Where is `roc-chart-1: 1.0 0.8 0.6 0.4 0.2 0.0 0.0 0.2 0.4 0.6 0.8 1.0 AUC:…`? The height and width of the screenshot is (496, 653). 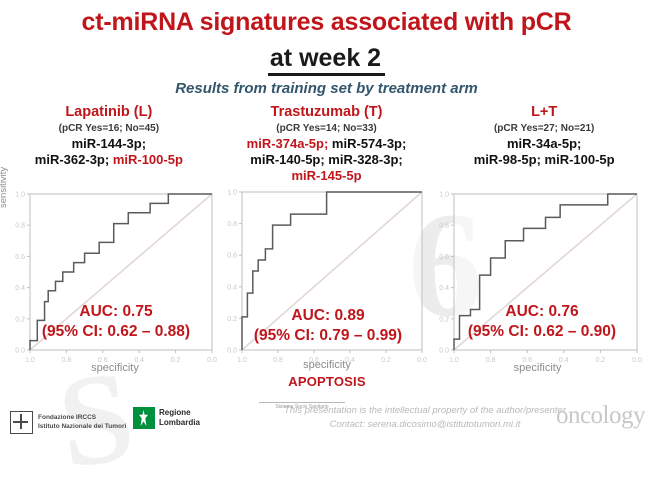
roc-chart-1: 1.0 0.8 0.6 0.4 0.2 0.0 0.0 0.2 0.4 0.6 0.8 1.0 AUC:… is located at coordinates (116, 278).